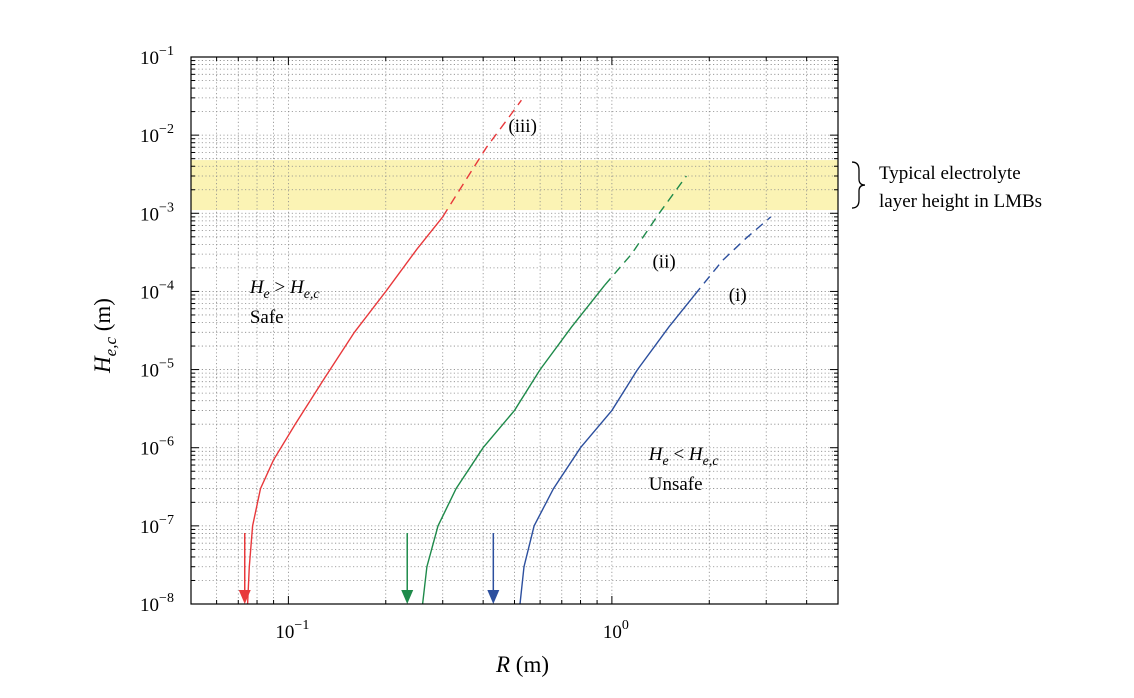 This screenshot has height=698, width=1134. Describe the element at coordinates (157, 603) in the screenshot. I see `y-tick-label: 10⁻⁸` at that location.